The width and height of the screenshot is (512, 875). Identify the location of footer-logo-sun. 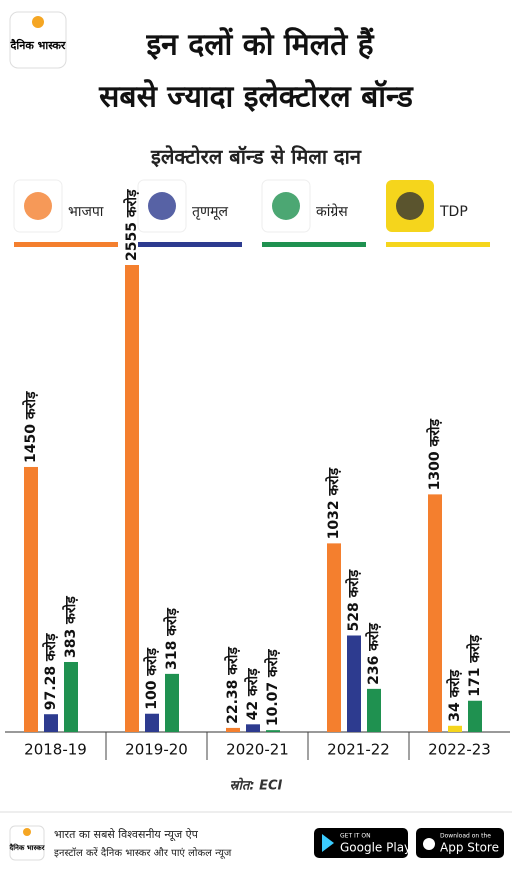
(27, 832).